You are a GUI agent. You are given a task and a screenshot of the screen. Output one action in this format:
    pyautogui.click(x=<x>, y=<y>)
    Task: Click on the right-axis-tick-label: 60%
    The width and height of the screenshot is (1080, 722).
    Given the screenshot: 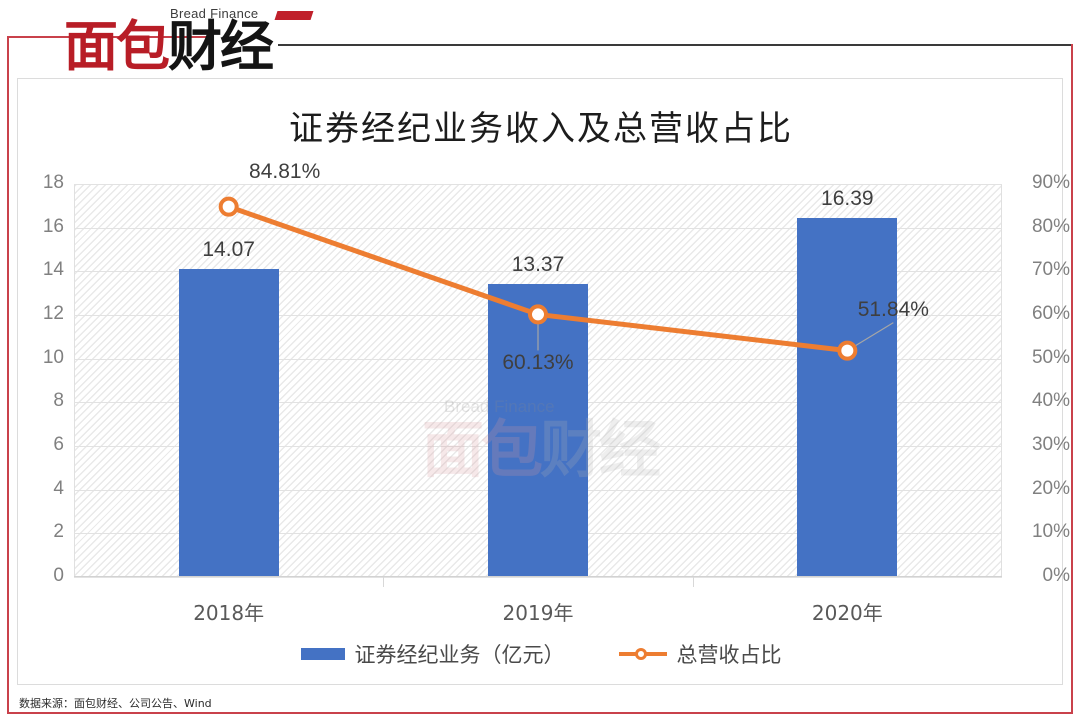 What is the action you would take?
    pyautogui.click(x=1050, y=313)
    